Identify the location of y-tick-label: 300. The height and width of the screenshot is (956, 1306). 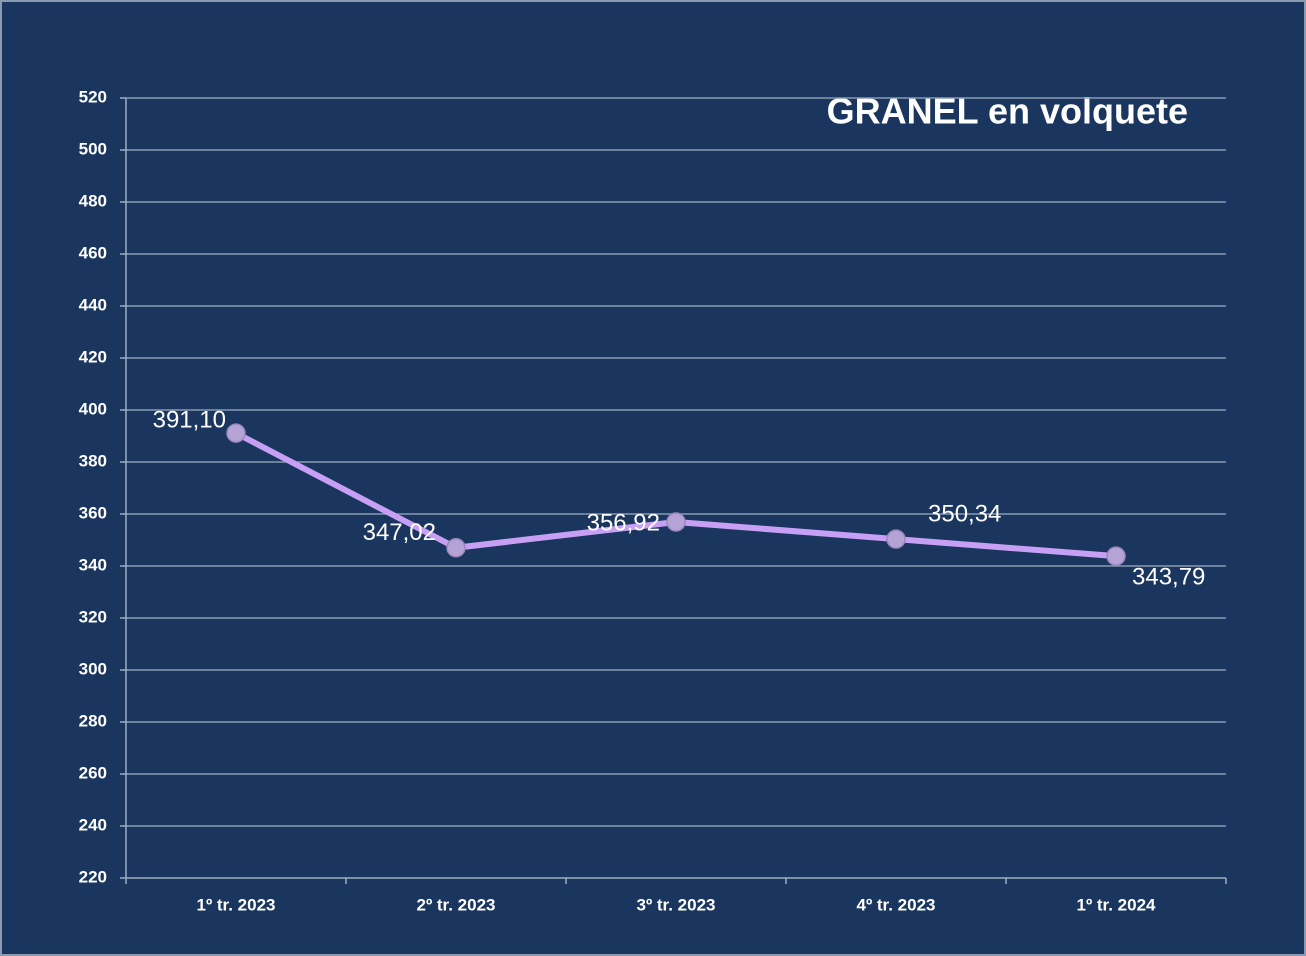
(93, 668).